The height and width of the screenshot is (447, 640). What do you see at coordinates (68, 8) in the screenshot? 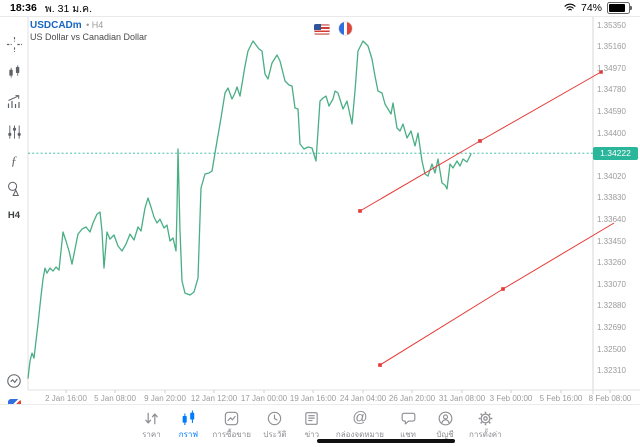
I see `status-date: พ. 31 ม.ค.` at bounding box center [68, 8].